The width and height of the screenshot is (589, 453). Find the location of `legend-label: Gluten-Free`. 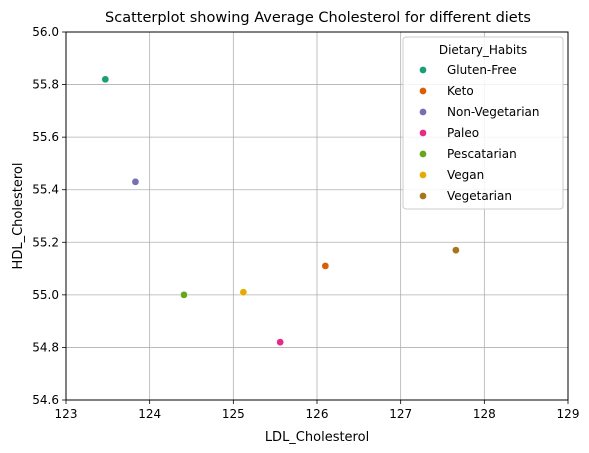

legend-label: Gluten-Free is located at coordinates (482, 70).